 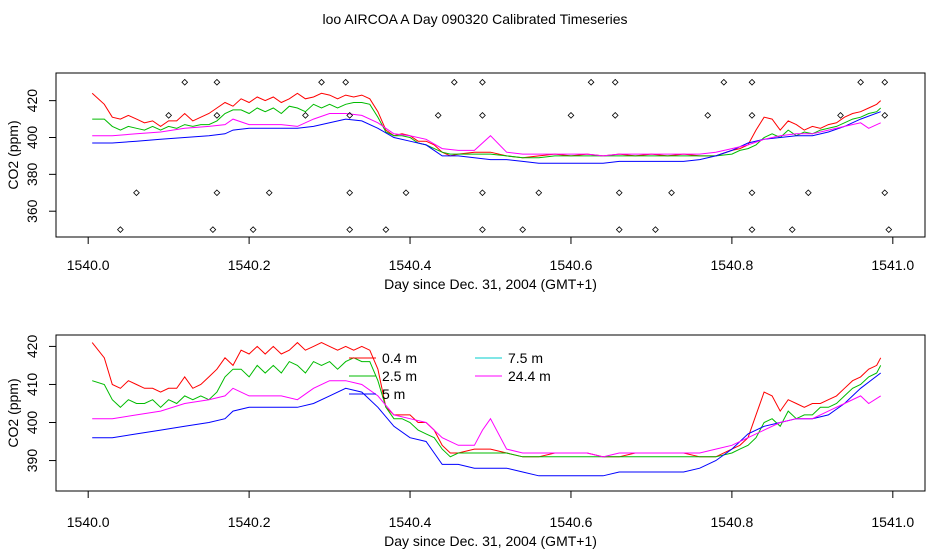 What do you see at coordinates (399, 376) in the screenshot?
I see `legend-label-1: 2.5 m` at bounding box center [399, 376].